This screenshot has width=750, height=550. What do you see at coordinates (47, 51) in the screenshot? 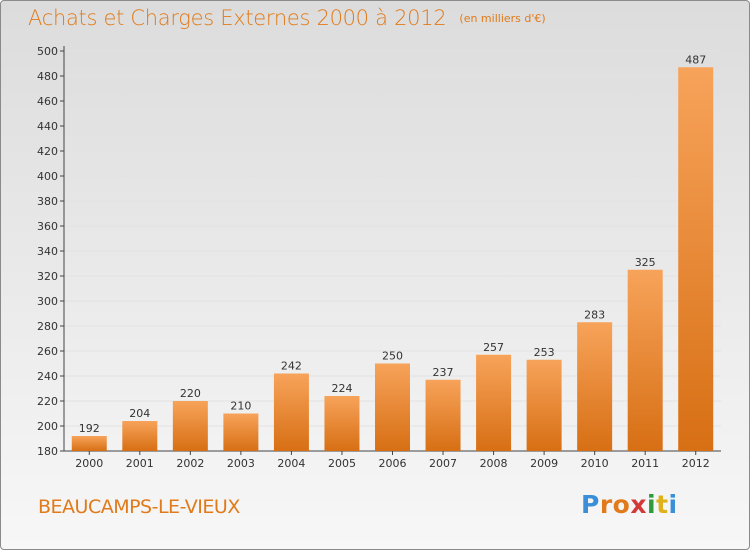
I see `y-tick-label: 500` at bounding box center [47, 51].